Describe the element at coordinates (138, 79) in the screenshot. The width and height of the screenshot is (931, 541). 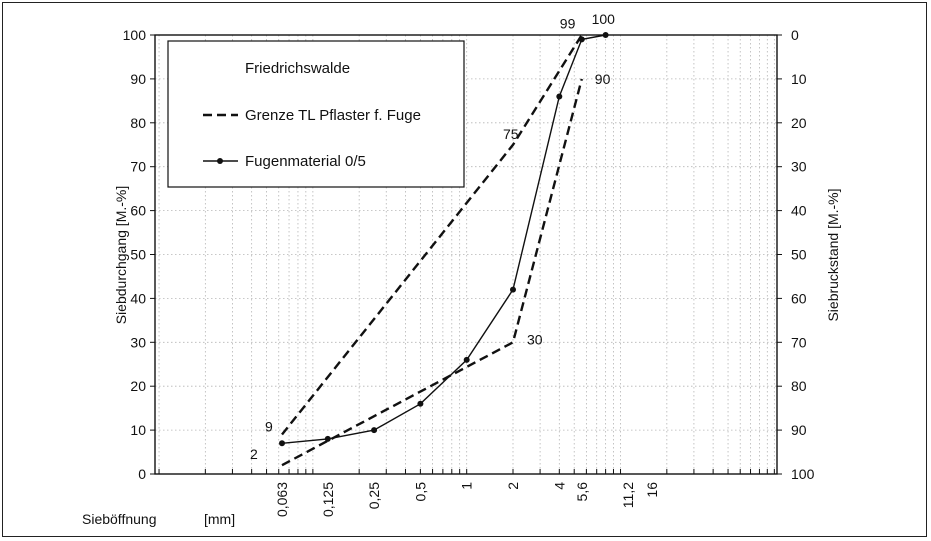
I see `y-tick-label-left: 90` at that location.